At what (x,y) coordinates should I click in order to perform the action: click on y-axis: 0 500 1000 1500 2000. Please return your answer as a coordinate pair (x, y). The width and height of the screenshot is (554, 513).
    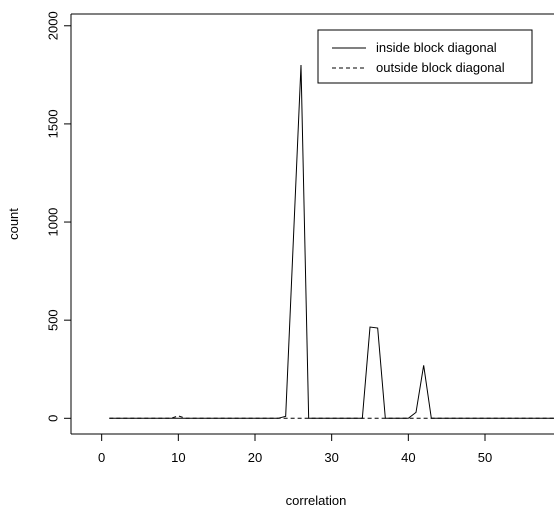
    Looking at the image, I should click on (58, 216).